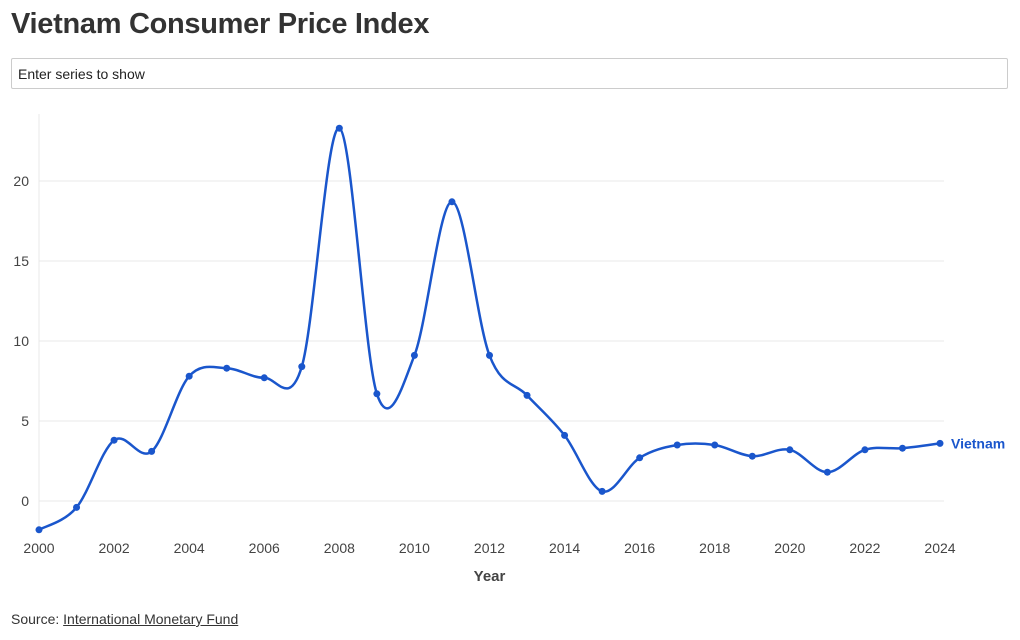 This screenshot has height=640, width=1020. What do you see at coordinates (978, 443) in the screenshot?
I see `series-label-vietnam: Vietnam` at bounding box center [978, 443].